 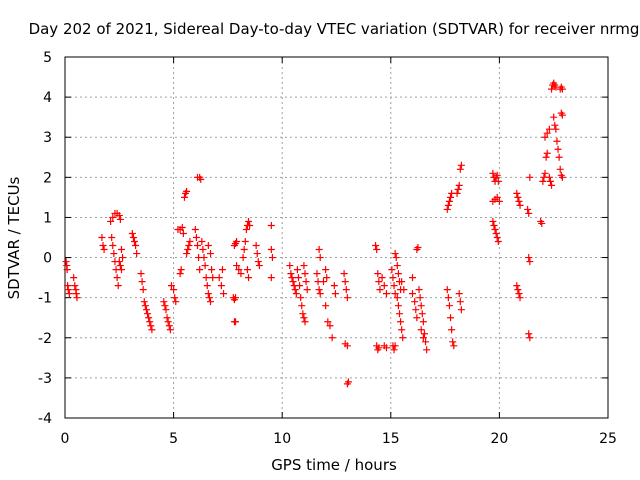 What do you see at coordinates (47, 58) in the screenshot?
I see `y-tick-label: 5` at bounding box center [47, 58].